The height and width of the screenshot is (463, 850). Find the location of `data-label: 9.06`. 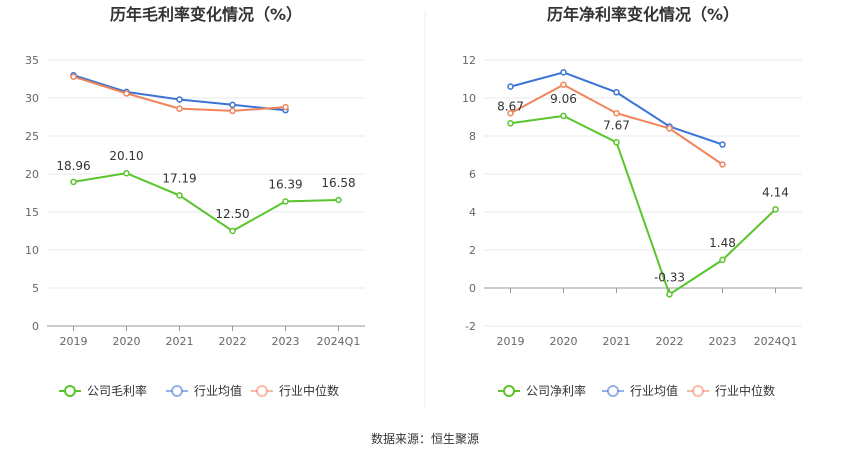

data-label: 9.06 is located at coordinates (563, 99).